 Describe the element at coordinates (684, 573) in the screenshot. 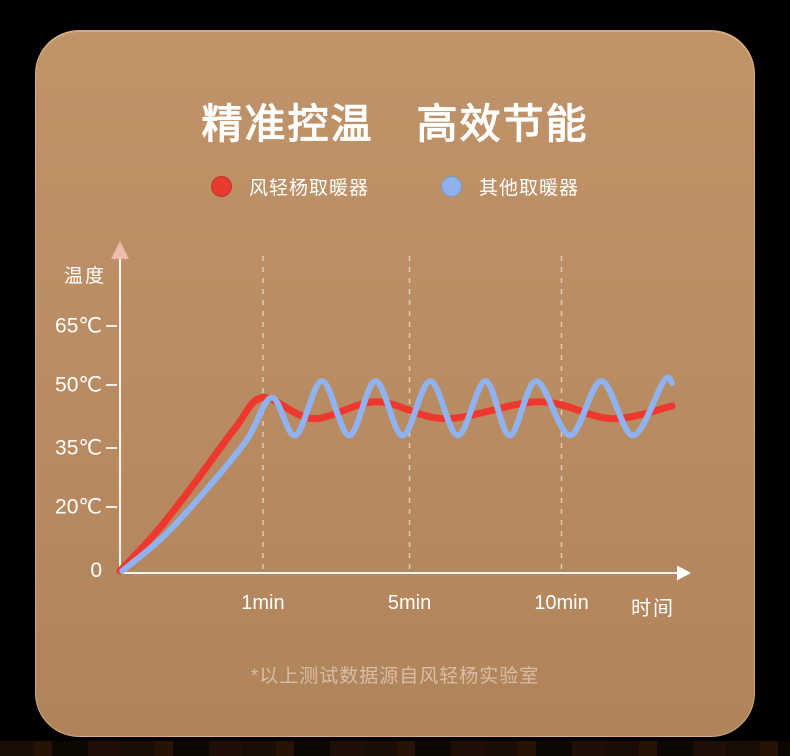

I see `x-axis-arrow-icon` at that location.